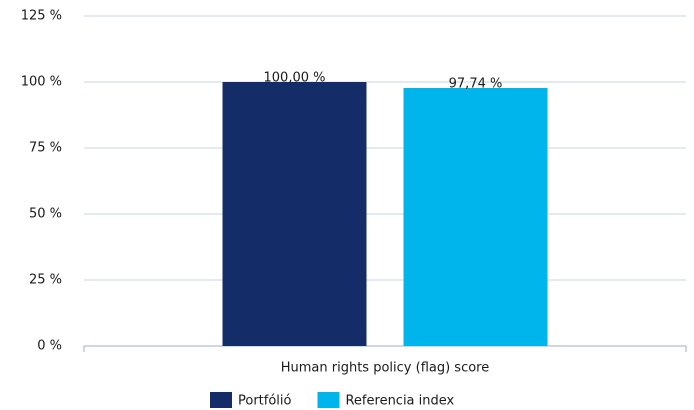 This screenshot has width=694, height=410. Describe the element at coordinates (45, 280) in the screenshot. I see `y-tick-label: 25 %` at that location.